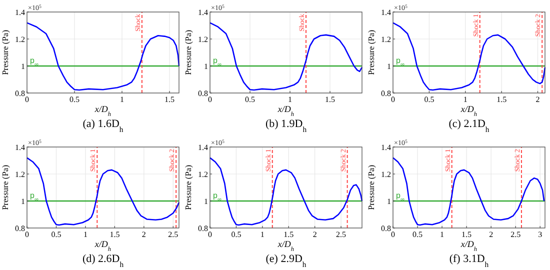  Describe the element at coordinates (286, 260) in the screenshot. I see `text: (e) 2.9D$_{h}$` at that location.